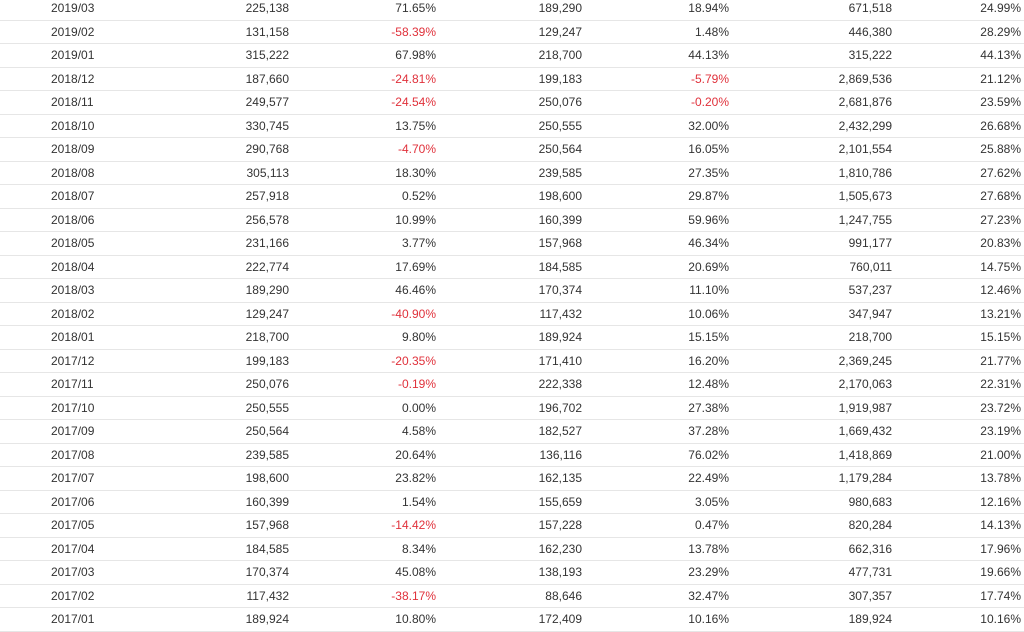 This screenshot has height=632, width=1024. What do you see at coordinates (362, 314) in the screenshot?
I see `cell-change-1: -40.90%` at bounding box center [362, 314].